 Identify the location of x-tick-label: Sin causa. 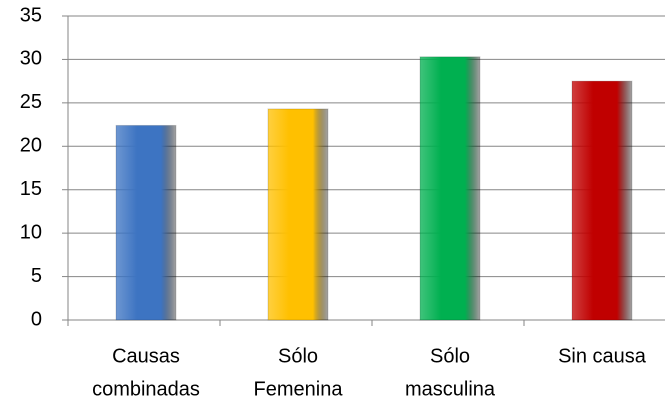
(602, 356).